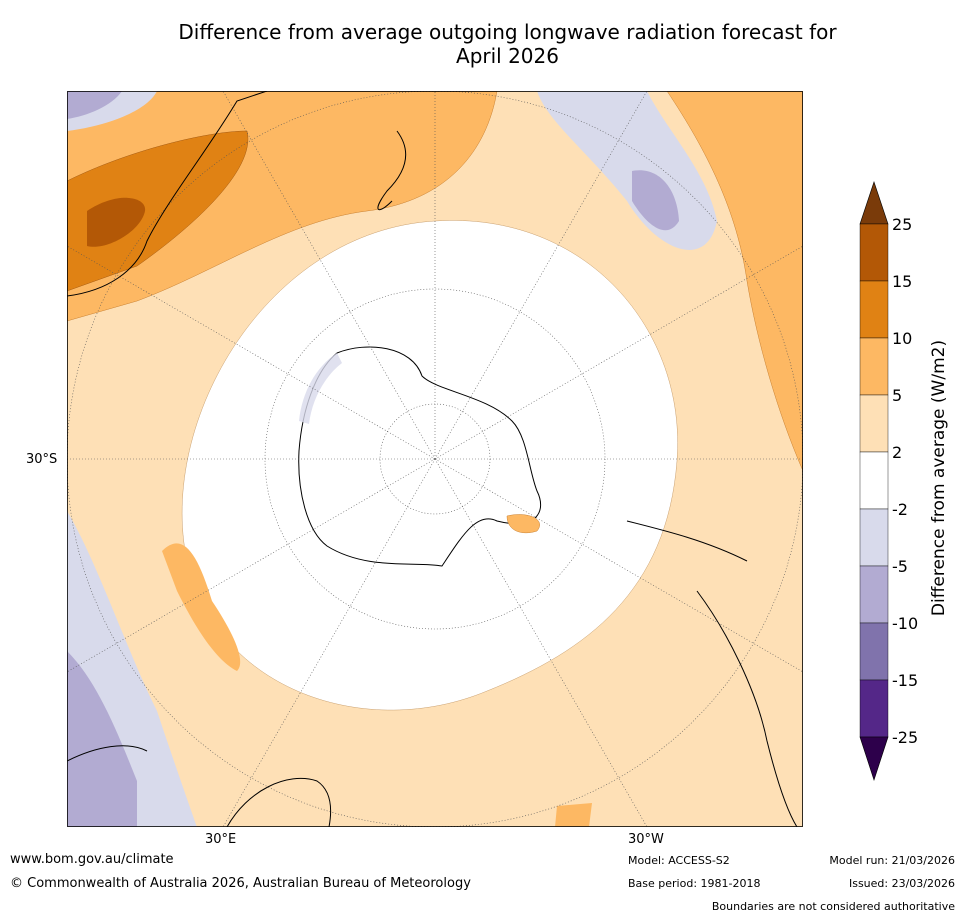  Describe the element at coordinates (92, 859) in the screenshot. I see `footer-url: www.bom.gov.au/climate` at that location.